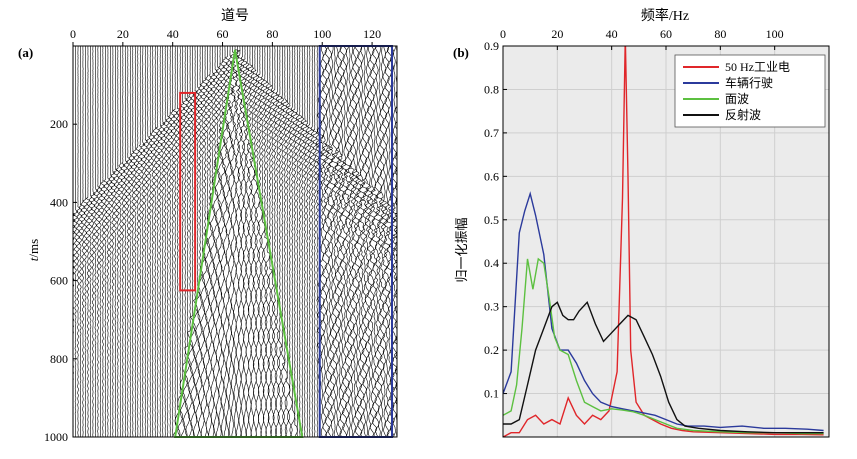  What do you see at coordinates (33, 259) in the screenshot?
I see `panel-a-y-axis-label-symbol: t` at bounding box center [33, 259].